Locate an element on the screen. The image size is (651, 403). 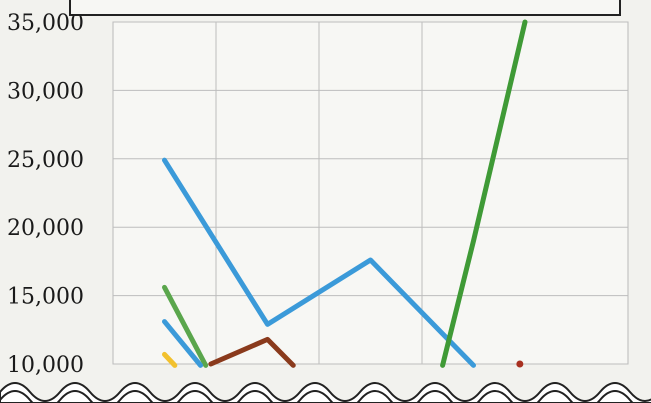
torn-edge-inner is located at coordinates (317, 396).